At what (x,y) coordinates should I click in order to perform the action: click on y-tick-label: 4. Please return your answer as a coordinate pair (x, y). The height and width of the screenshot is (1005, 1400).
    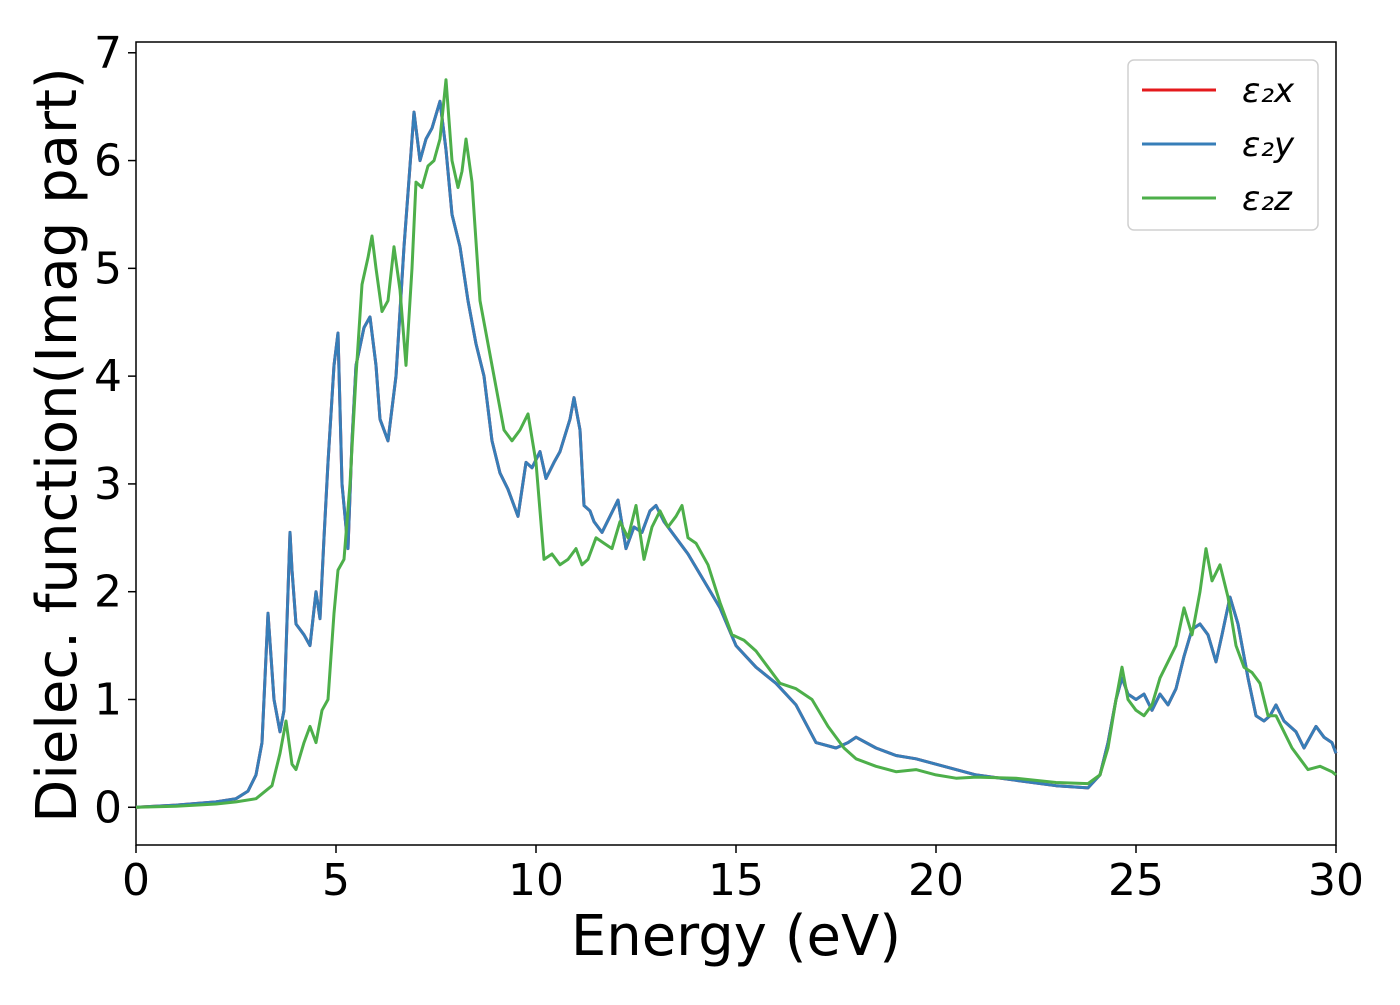
    Looking at the image, I should click on (108, 376).